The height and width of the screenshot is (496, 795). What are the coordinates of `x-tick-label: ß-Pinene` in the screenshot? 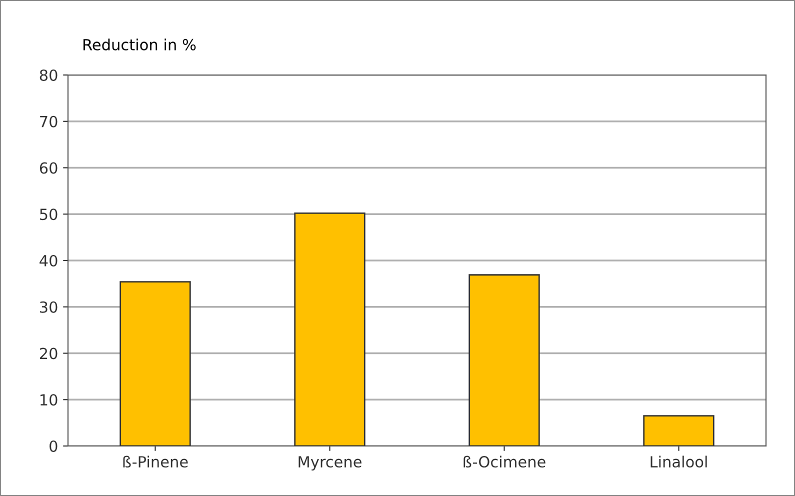 It's located at (155, 462).